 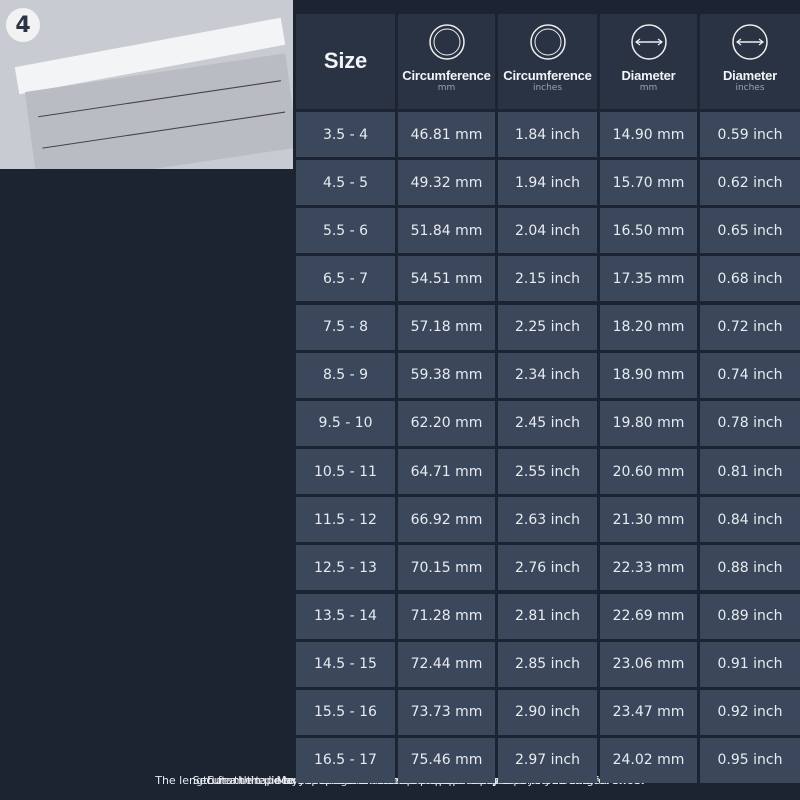 What do you see at coordinates (23, 25) in the screenshot?
I see `step-number: 4` at bounding box center [23, 25].